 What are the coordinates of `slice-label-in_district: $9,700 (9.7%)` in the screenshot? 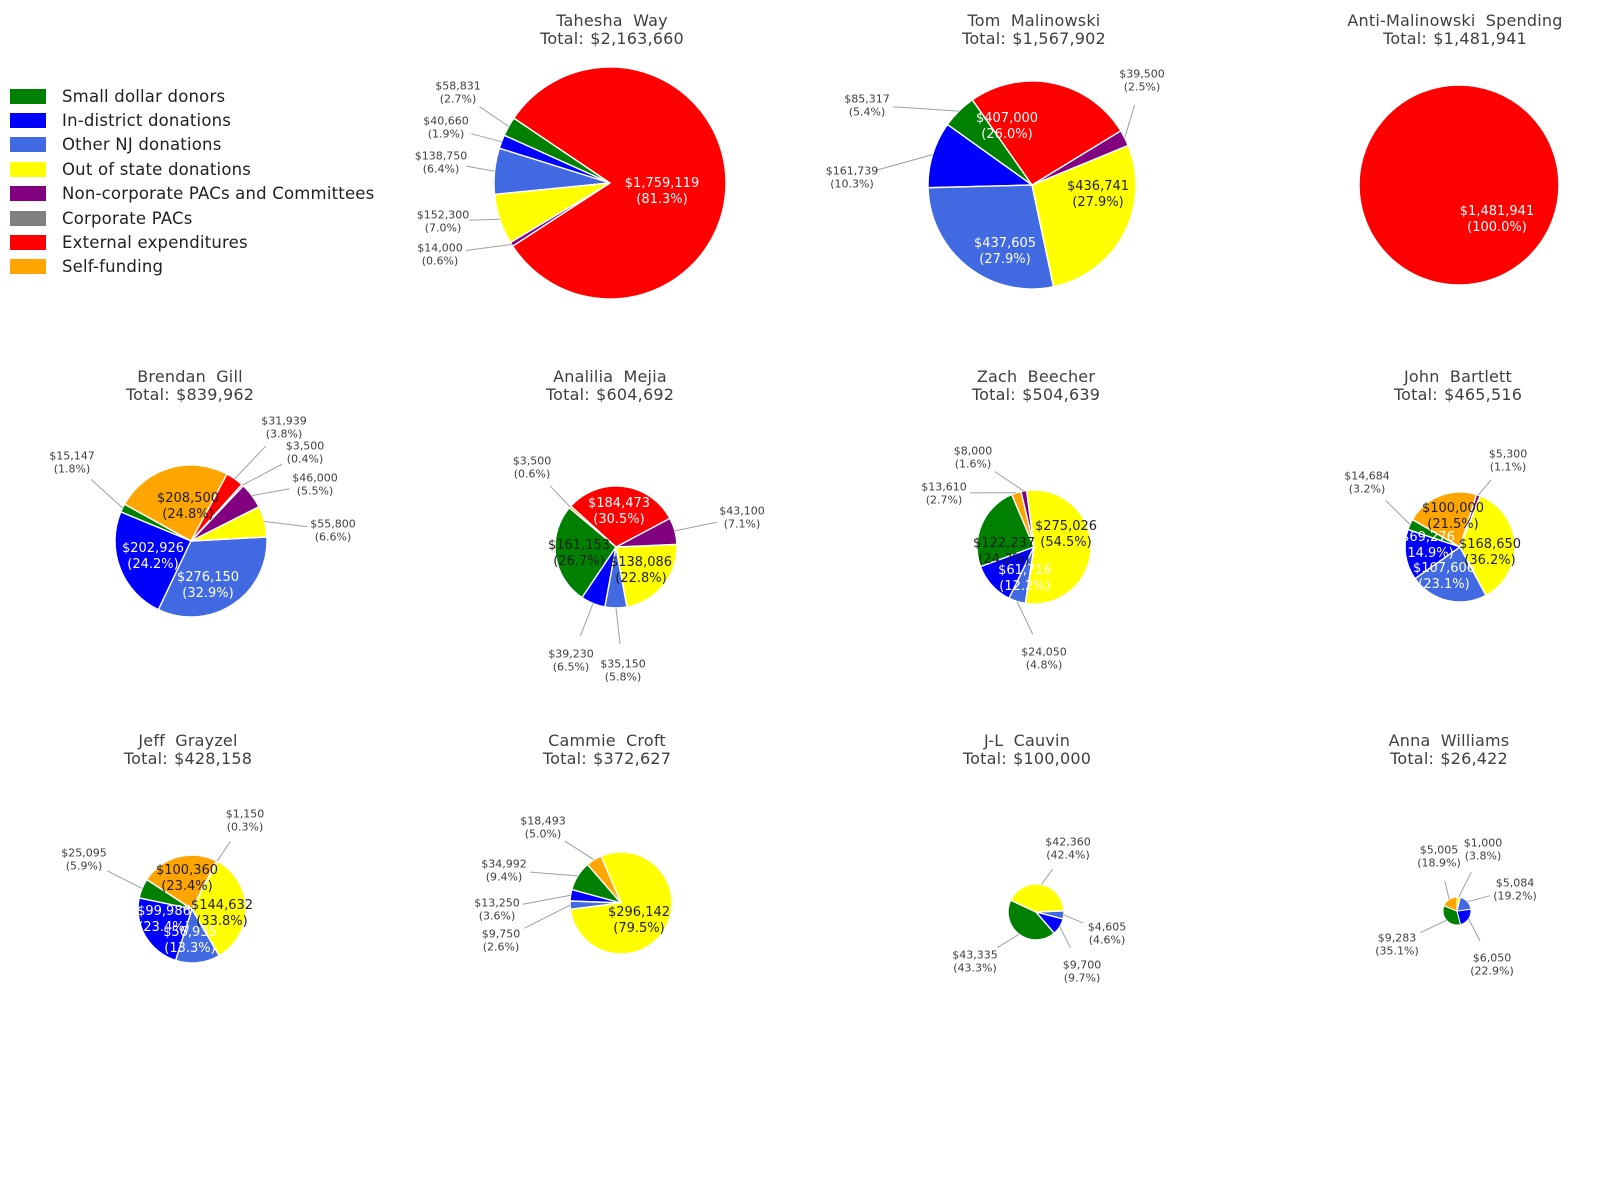 It's located at (1082, 972).